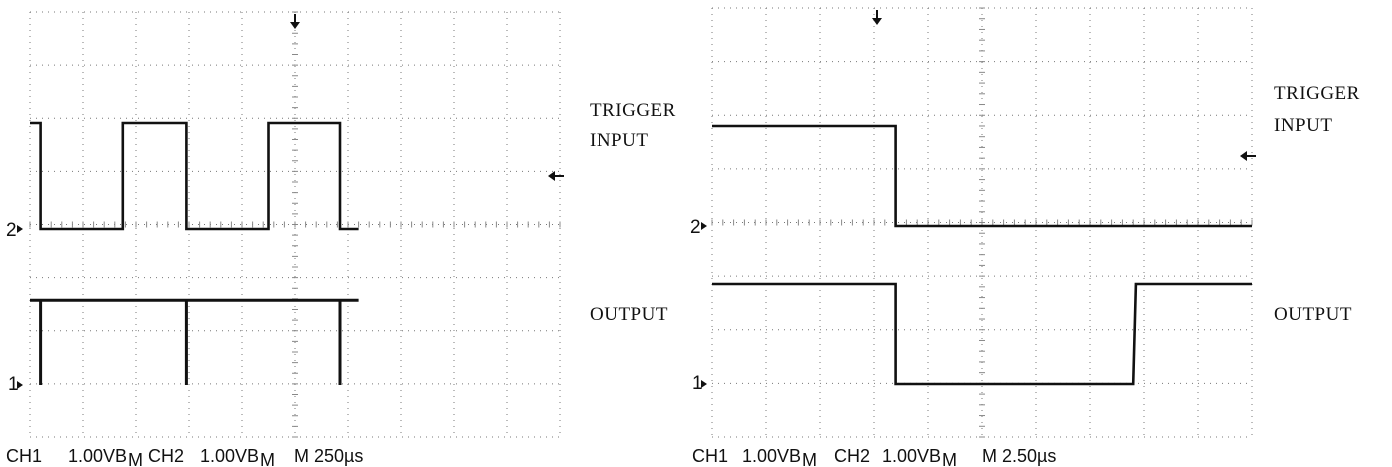 The height and width of the screenshot is (467, 1392). Describe the element at coordinates (328, 456) in the screenshot. I see `timebase-label: M 250µs` at that location.